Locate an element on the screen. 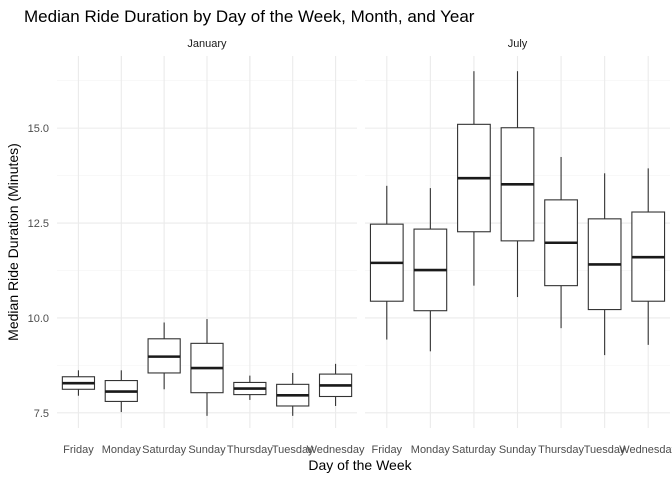 This screenshot has width=672, height=480. y-axis: 7.5 10.0 12.5 15.0 is located at coordinates (38, 271).